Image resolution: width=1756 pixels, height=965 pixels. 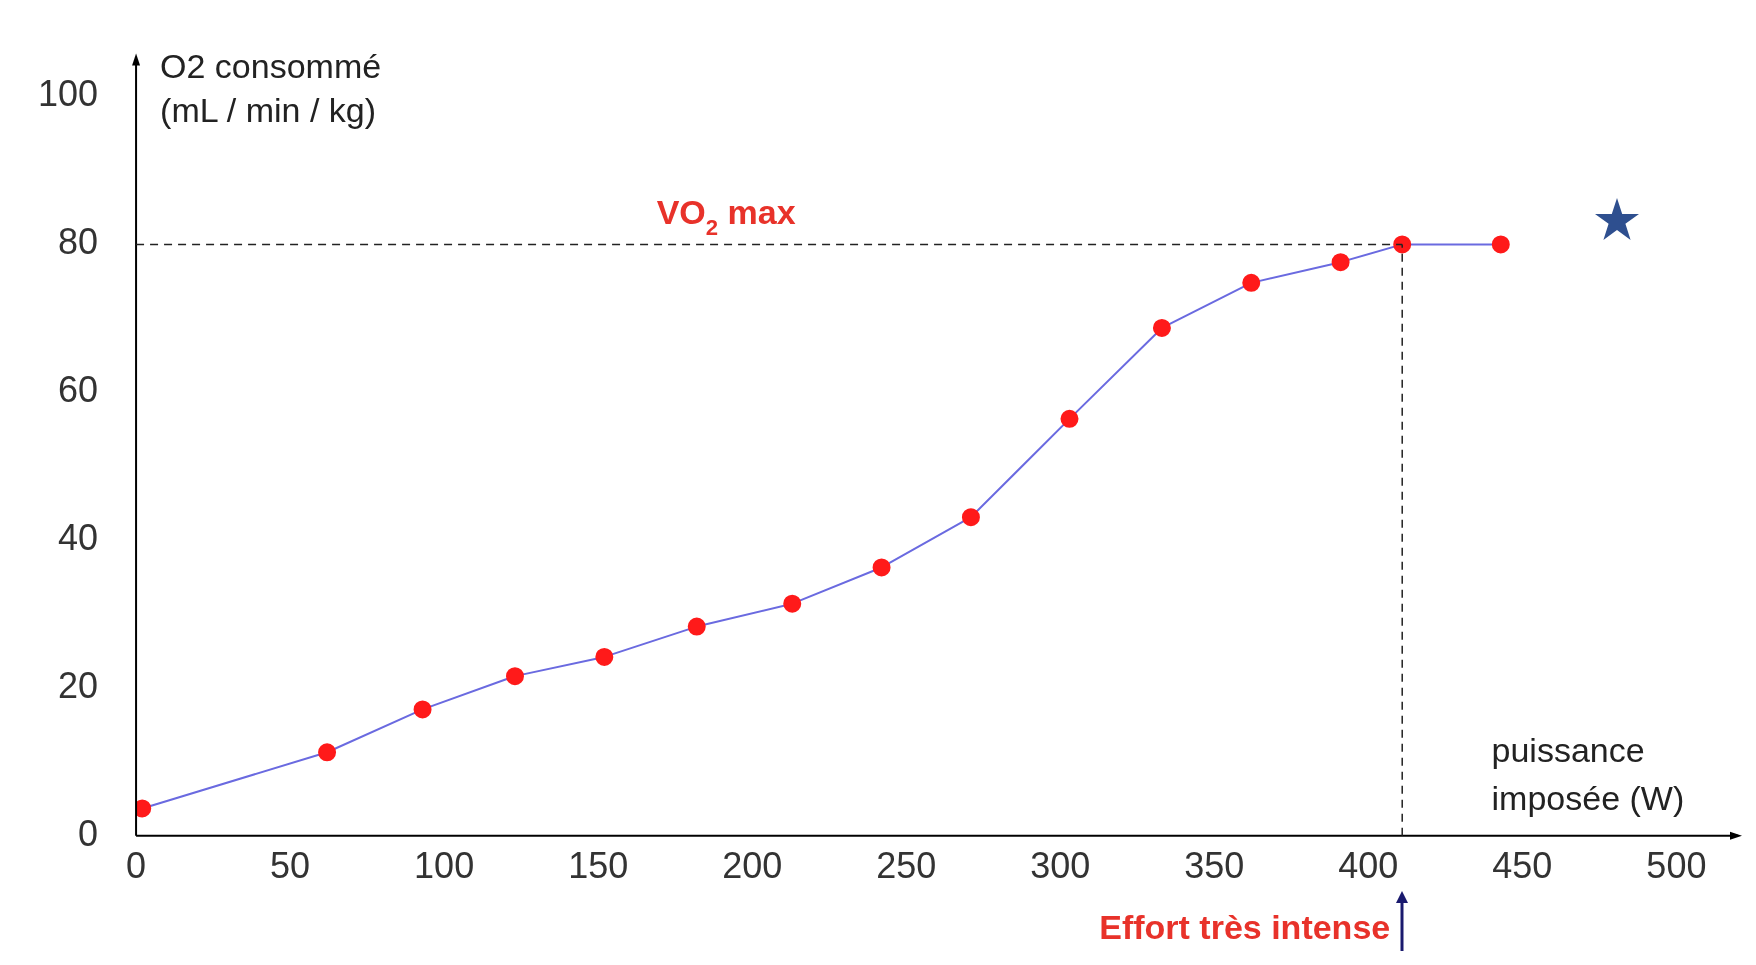 I want to click on y-axis-title: O2 consommé (mL / min / kg), so click(x=271, y=87).